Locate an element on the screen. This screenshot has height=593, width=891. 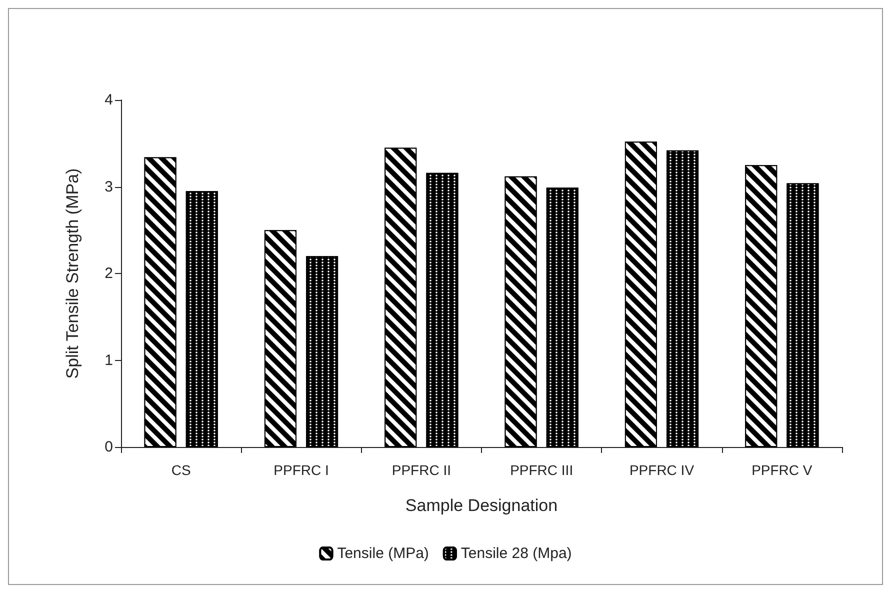
y-tick-label: 1 is located at coordinates (108, 360).